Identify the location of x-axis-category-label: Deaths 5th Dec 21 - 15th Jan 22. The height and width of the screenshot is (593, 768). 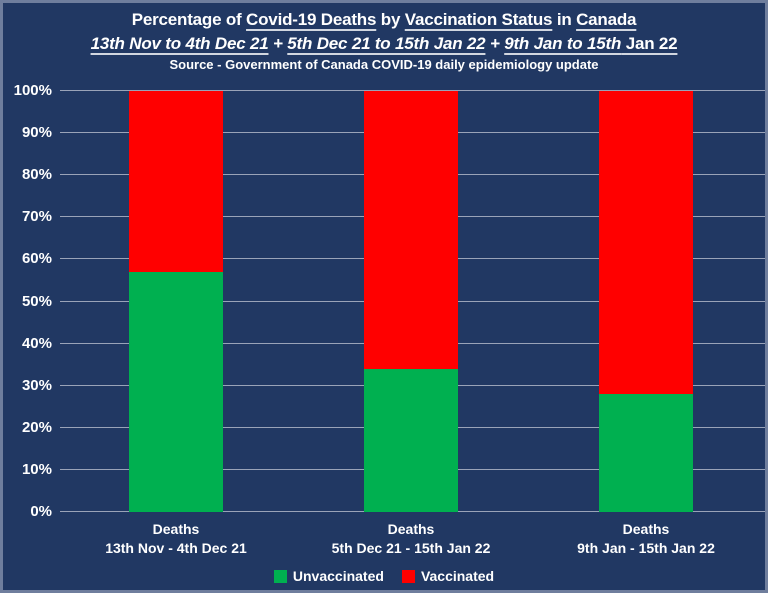
(411, 539).